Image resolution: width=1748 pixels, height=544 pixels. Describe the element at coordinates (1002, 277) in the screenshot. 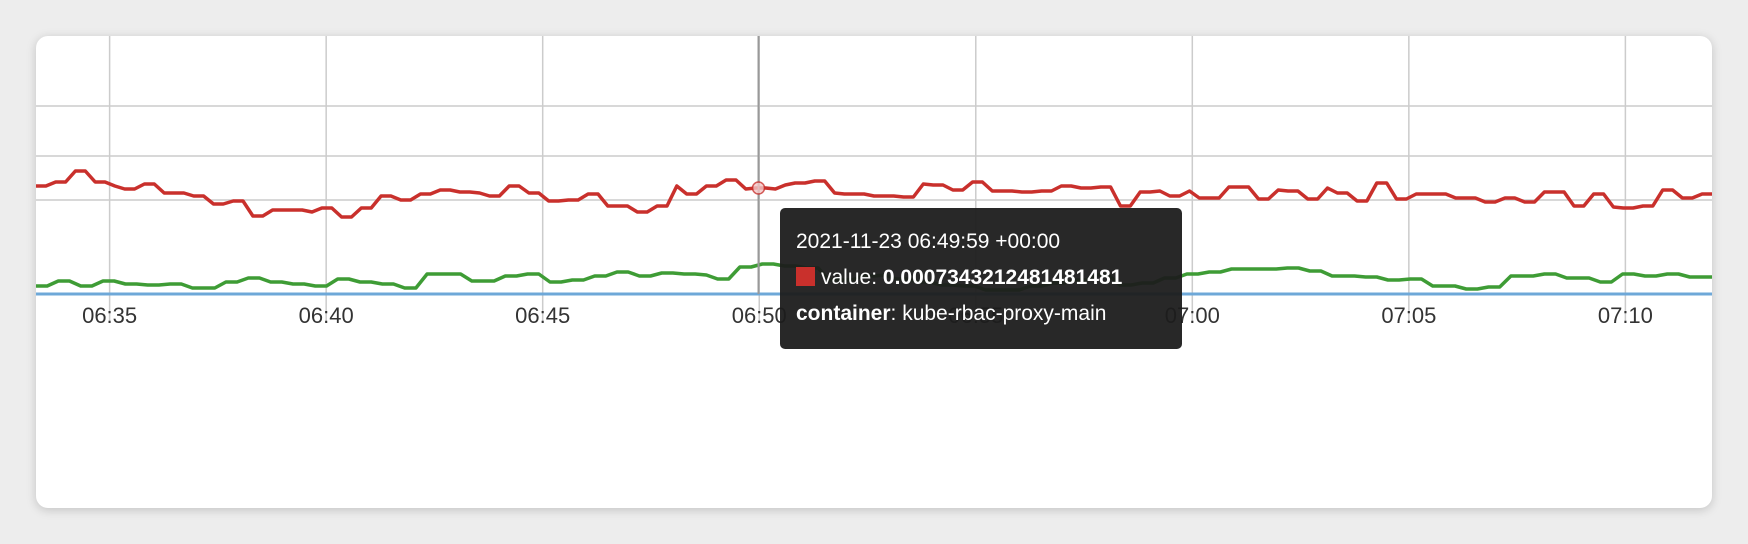

I see `tooltip-value: 0.0007343212481481481` at that location.